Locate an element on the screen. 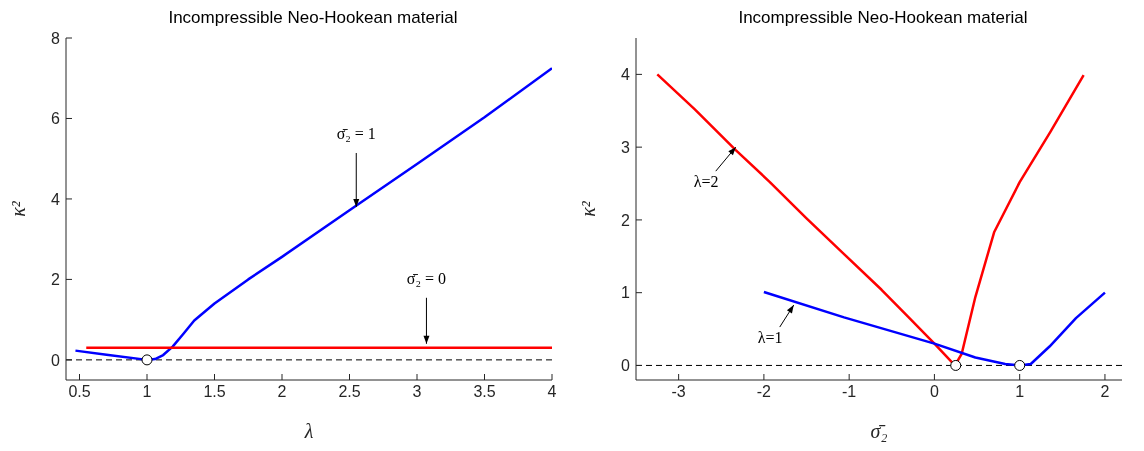  annotation: λ=1 is located at coordinates (770, 338).